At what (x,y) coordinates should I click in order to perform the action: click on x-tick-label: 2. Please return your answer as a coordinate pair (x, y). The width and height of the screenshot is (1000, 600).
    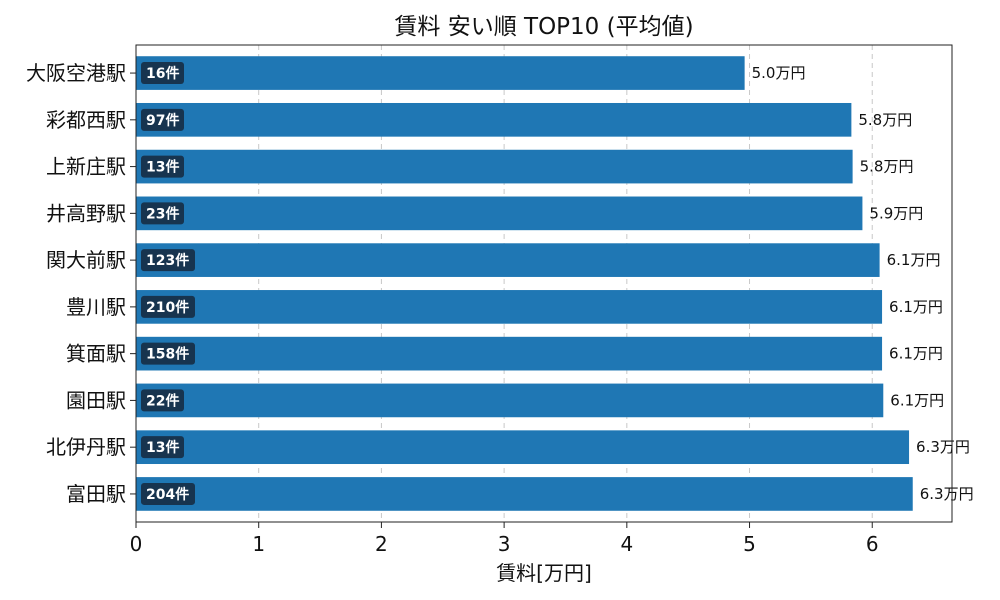
    Looking at the image, I should click on (381, 544).